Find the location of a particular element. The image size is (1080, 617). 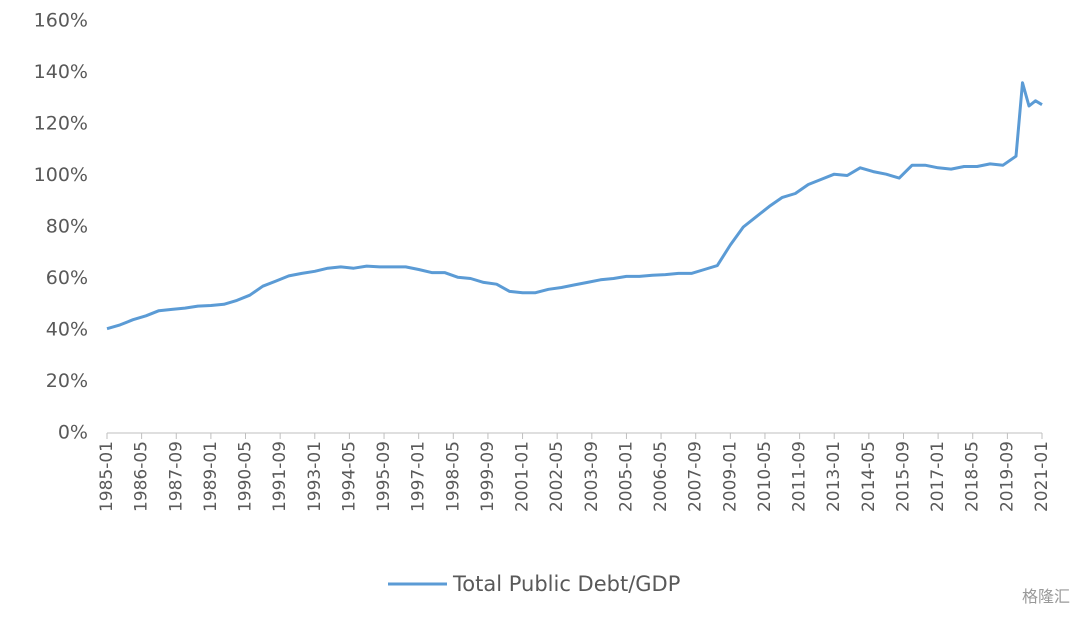

x-tick-label: 1985-01 is located at coordinates (107, 476).